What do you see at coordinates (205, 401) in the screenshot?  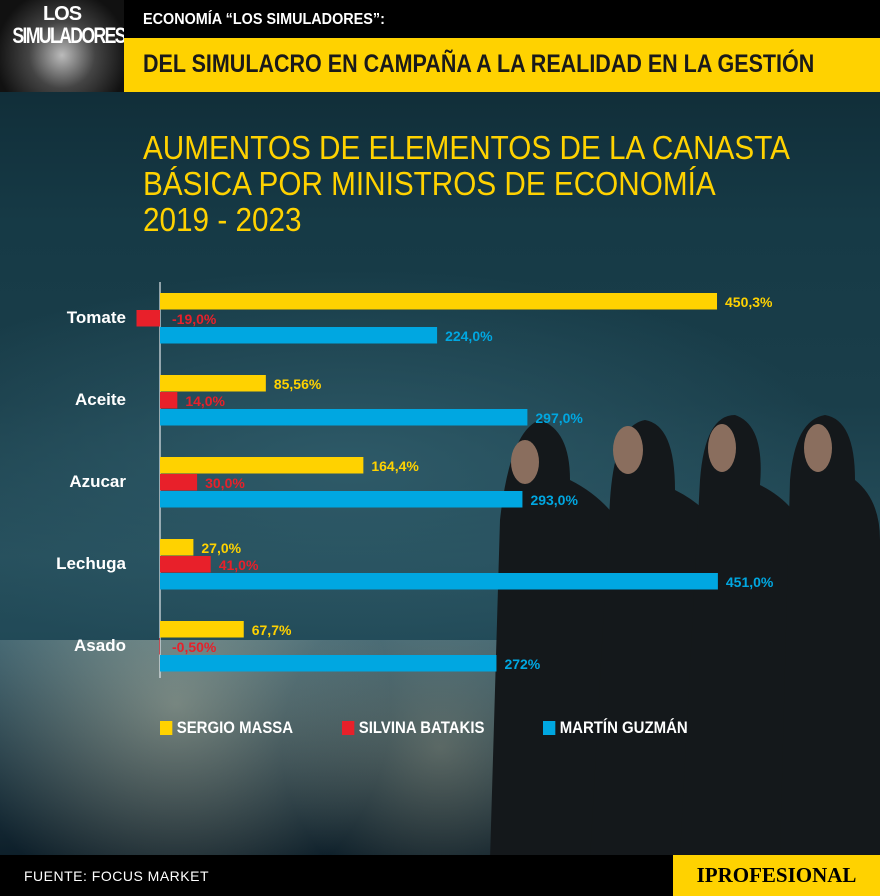 I see `data-label: 14,0%` at bounding box center [205, 401].